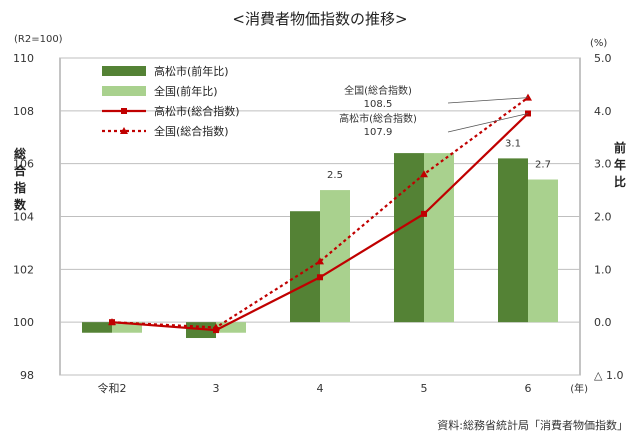  I want to click on left-tick-label: 106, so click(23, 164).